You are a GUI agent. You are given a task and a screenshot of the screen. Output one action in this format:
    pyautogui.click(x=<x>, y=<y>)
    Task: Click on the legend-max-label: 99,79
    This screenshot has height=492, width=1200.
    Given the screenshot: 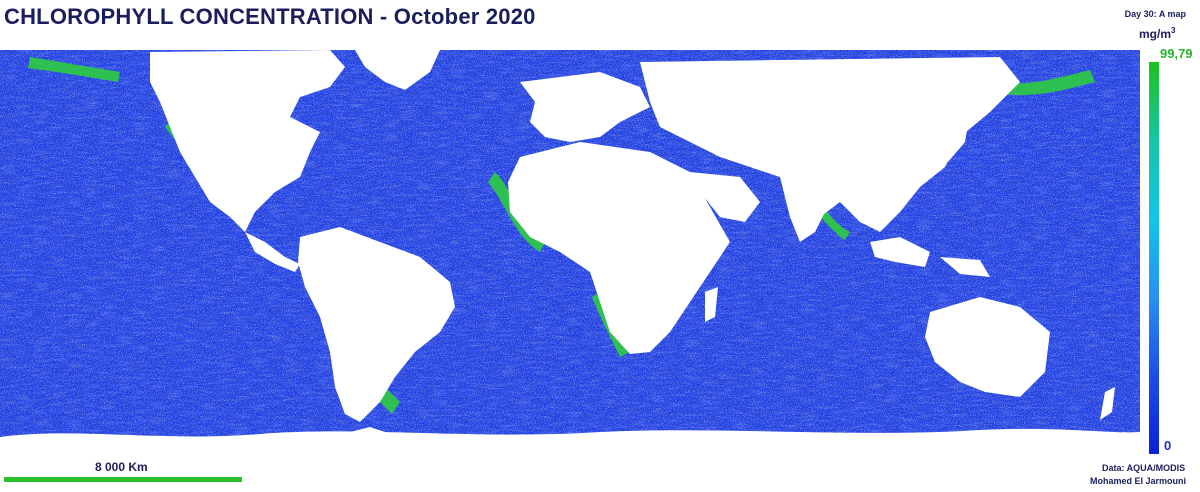 What is the action you would take?
    pyautogui.click(x=1176, y=53)
    